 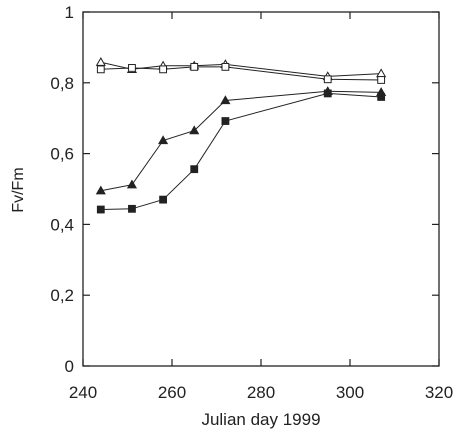 What do you see at coordinates (172, 392) in the screenshot?
I see `x-tick-label: 260` at bounding box center [172, 392].